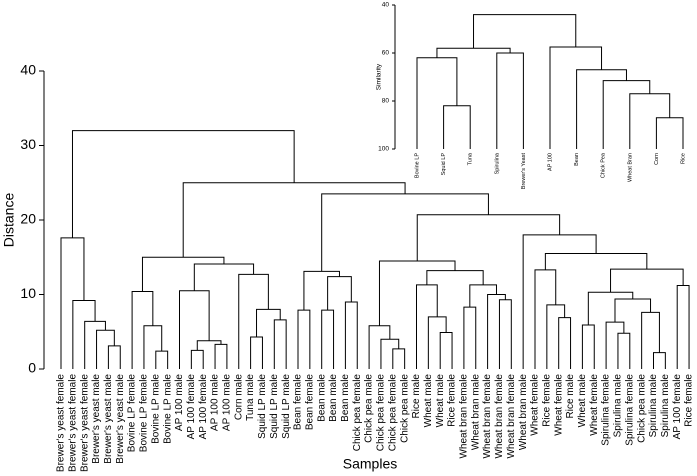 The height and width of the screenshot is (476, 697). Describe the element at coordinates (630, 167) in the screenshot. I see `leaf-label: Wheat Bran` at that location.